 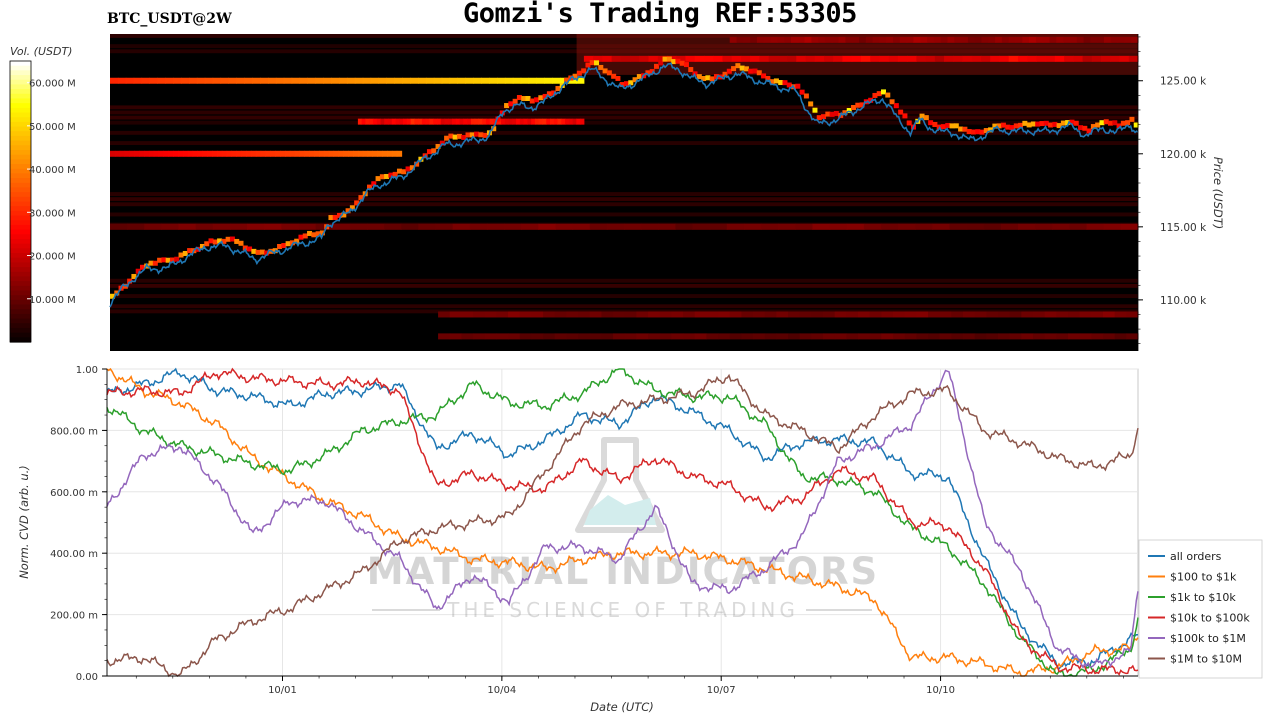 I want to click on cvd-y-tick-label: 400.00 m, so click(x=74, y=554).